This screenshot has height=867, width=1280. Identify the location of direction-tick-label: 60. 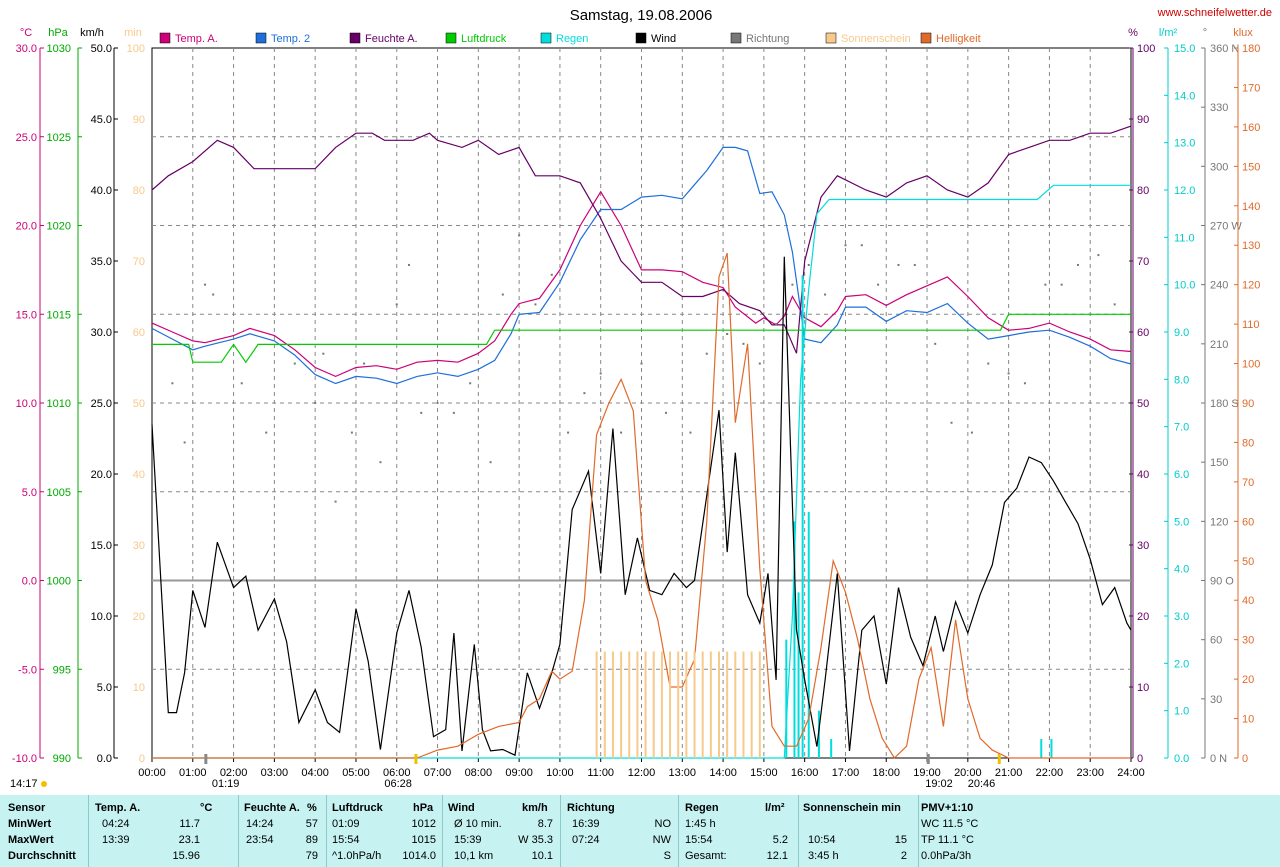
(1216, 641).